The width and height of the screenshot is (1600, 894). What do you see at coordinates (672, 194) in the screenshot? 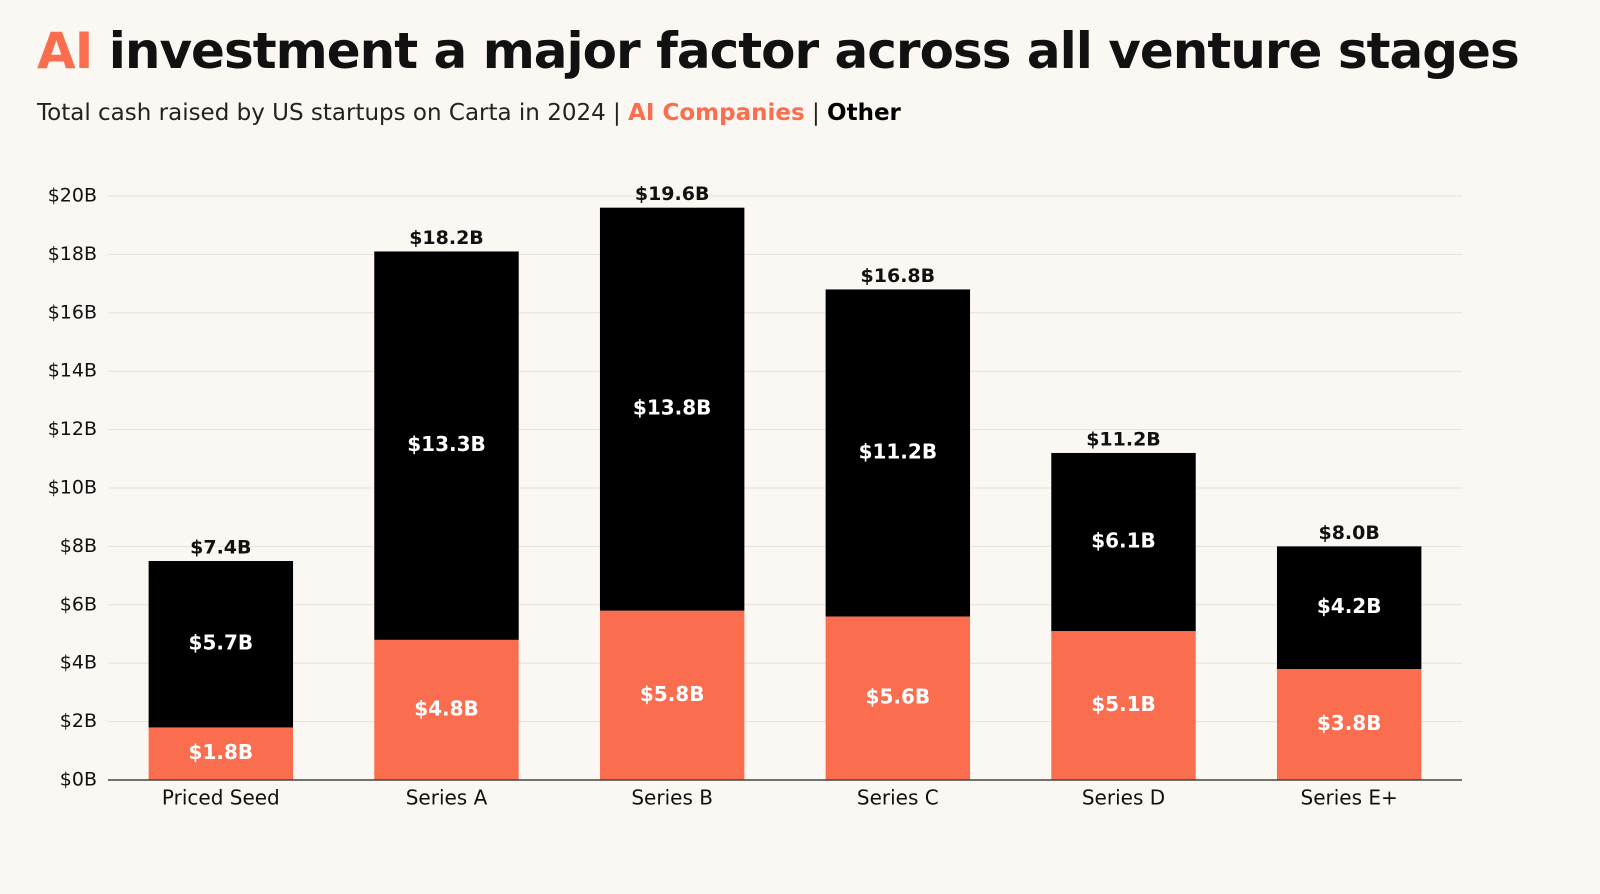
I see `total-label: $19.6B` at bounding box center [672, 194].